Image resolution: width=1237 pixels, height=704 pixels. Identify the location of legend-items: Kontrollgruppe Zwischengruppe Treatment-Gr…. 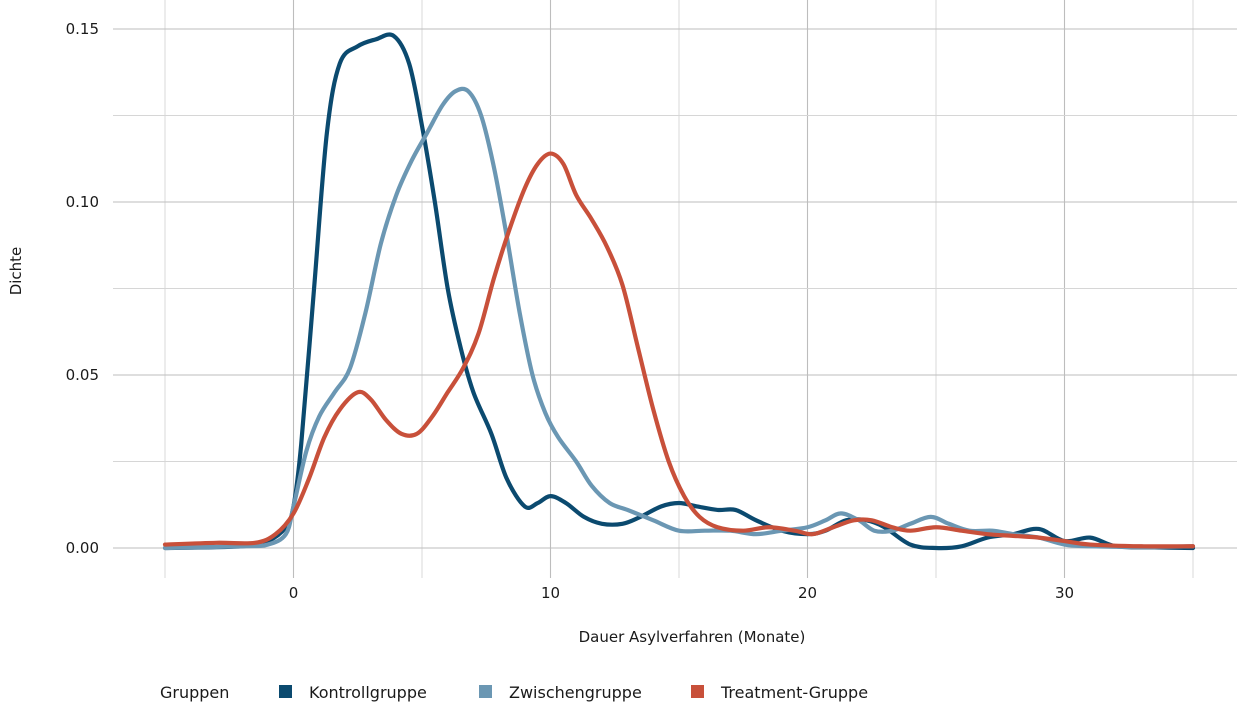
(573, 692).